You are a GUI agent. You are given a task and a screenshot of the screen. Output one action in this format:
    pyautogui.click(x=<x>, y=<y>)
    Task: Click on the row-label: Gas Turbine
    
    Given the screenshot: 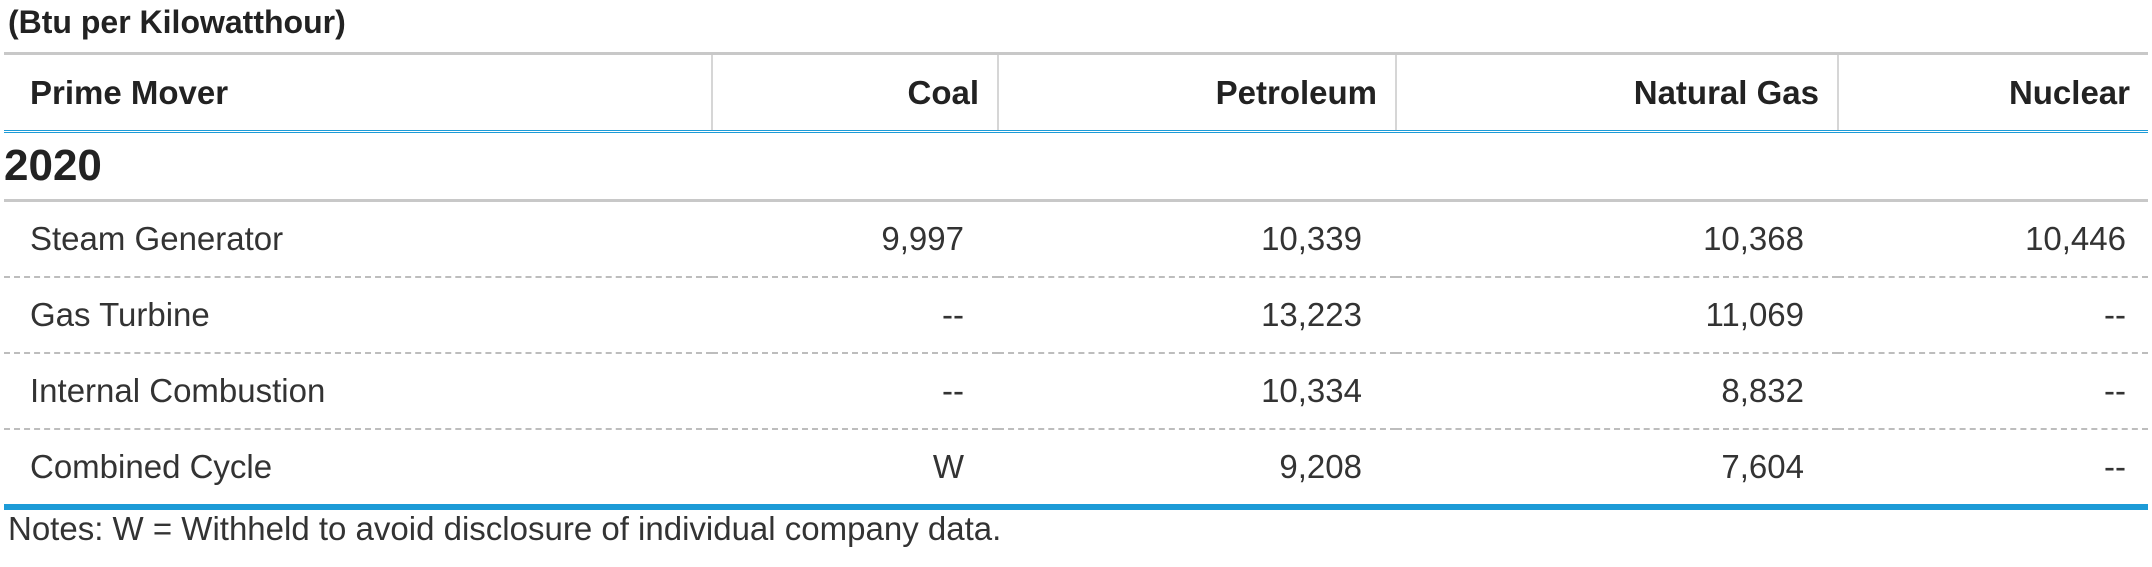 What is the action you would take?
    pyautogui.click(x=358, y=315)
    